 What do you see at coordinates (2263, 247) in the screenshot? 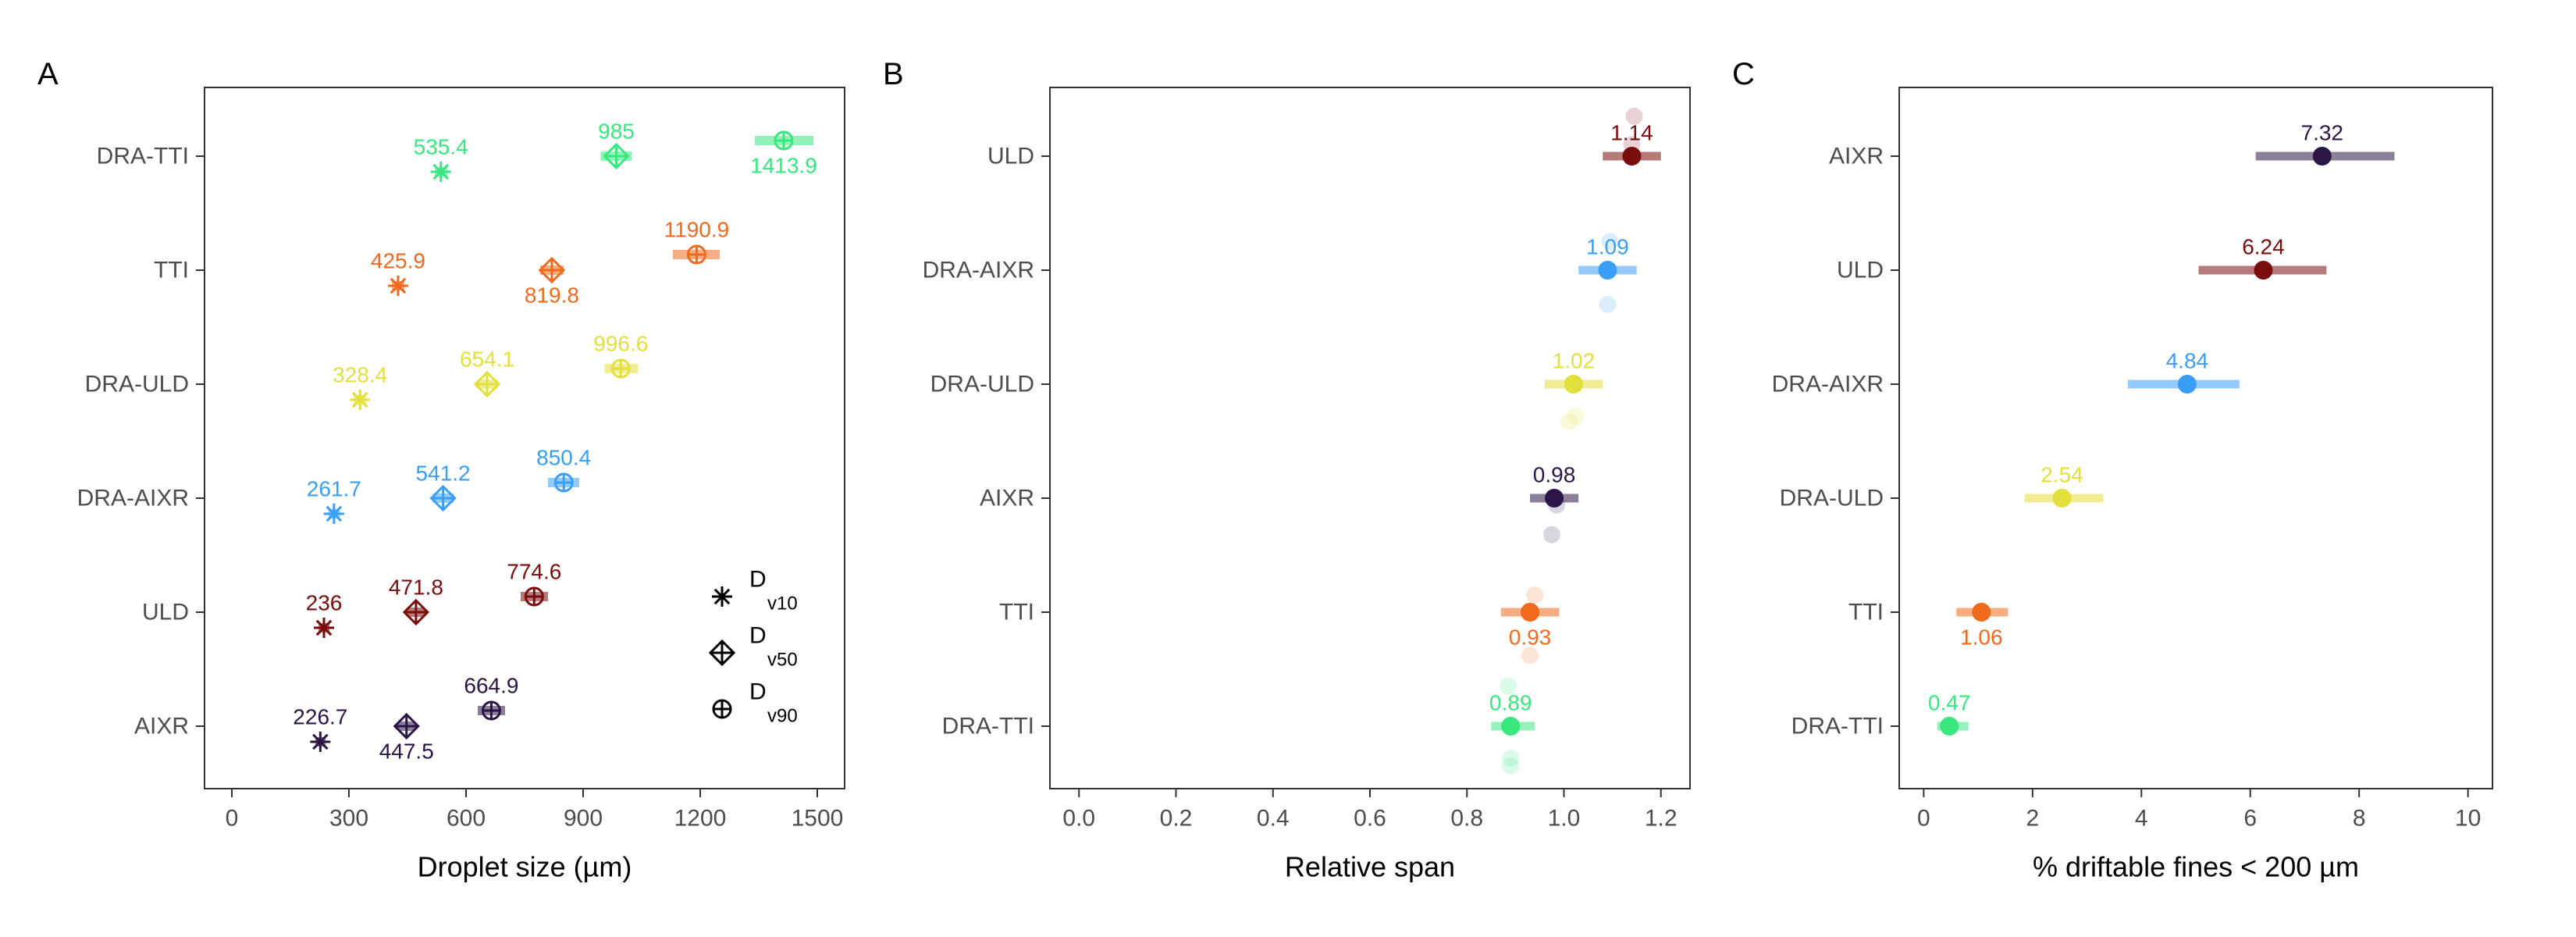
I see `data-label: 6.24` at bounding box center [2263, 247].